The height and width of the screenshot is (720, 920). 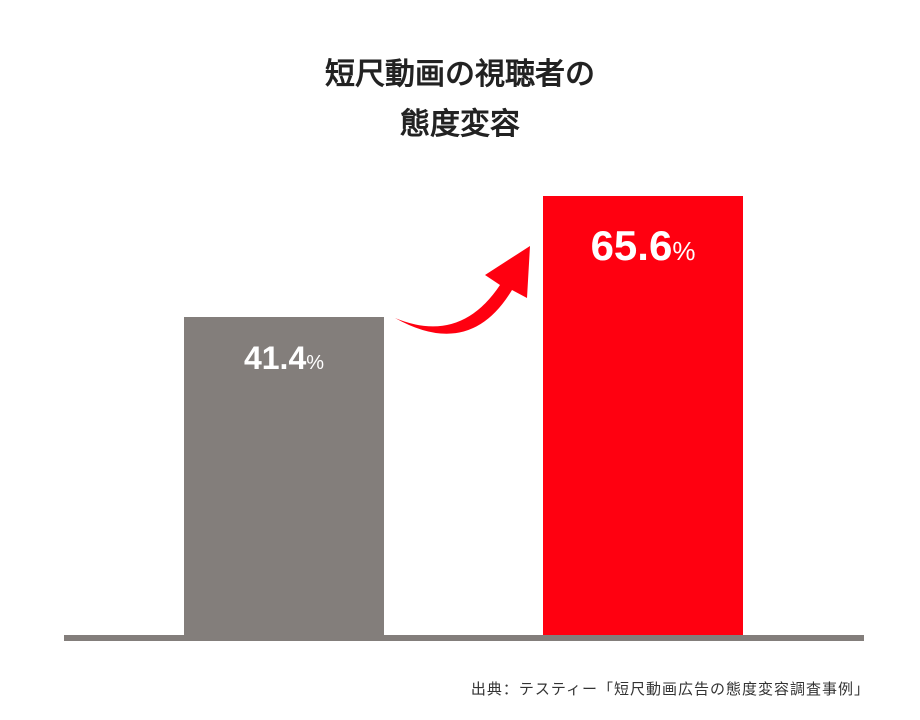 What do you see at coordinates (464, 638) in the screenshot?
I see `baseline-axis` at bounding box center [464, 638].